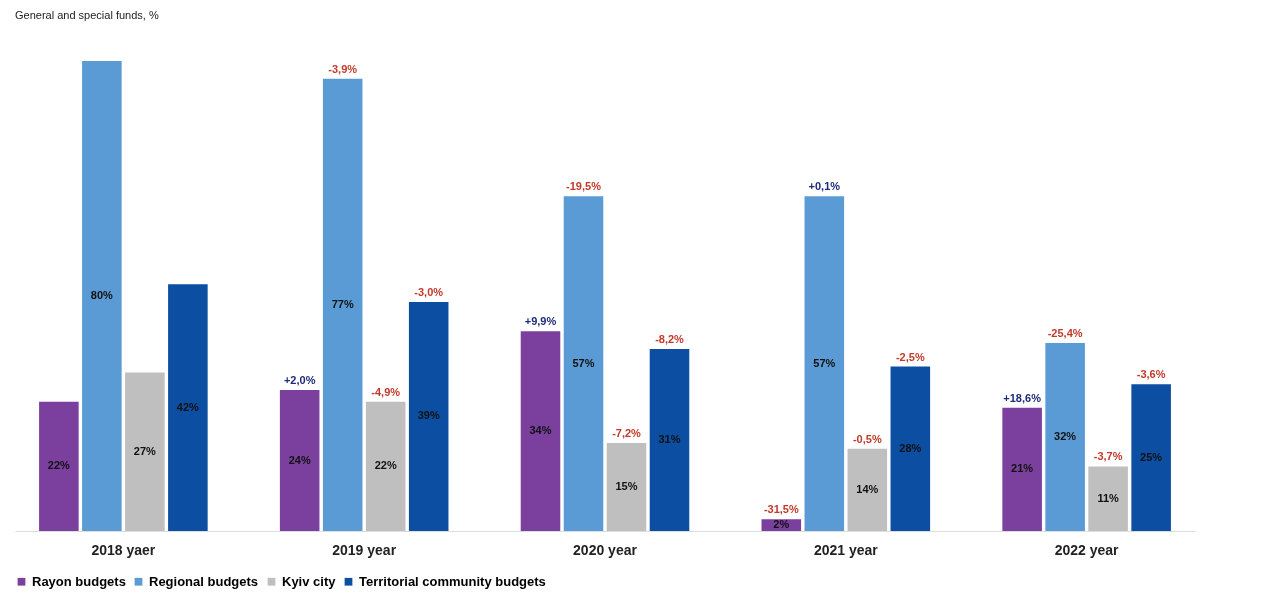 This screenshot has width=1286, height=616. I want to click on data-label: 11%, so click(1108, 497).